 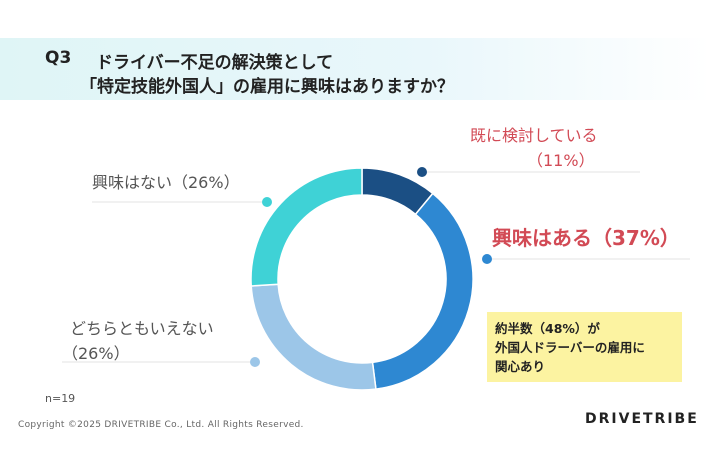 I want to click on label-neutral-name: どちらともいえない, so click(x=142, y=328).